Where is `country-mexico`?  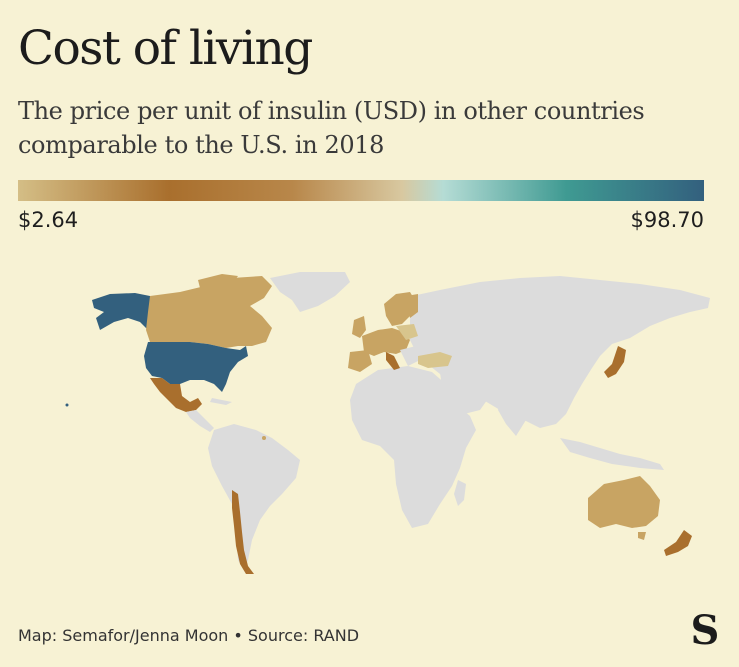 country-mexico is located at coordinates (176, 395).